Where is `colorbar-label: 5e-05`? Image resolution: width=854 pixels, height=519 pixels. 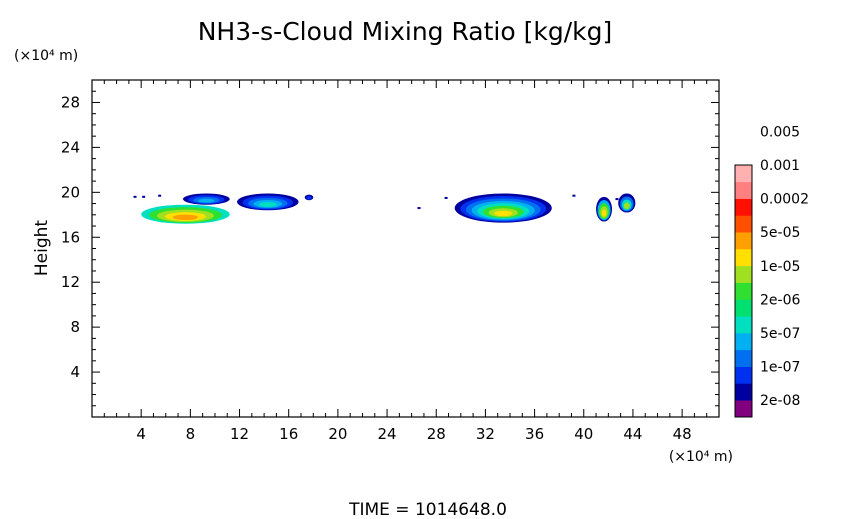
colorbar-label: 5e-05 is located at coordinates (780, 233).